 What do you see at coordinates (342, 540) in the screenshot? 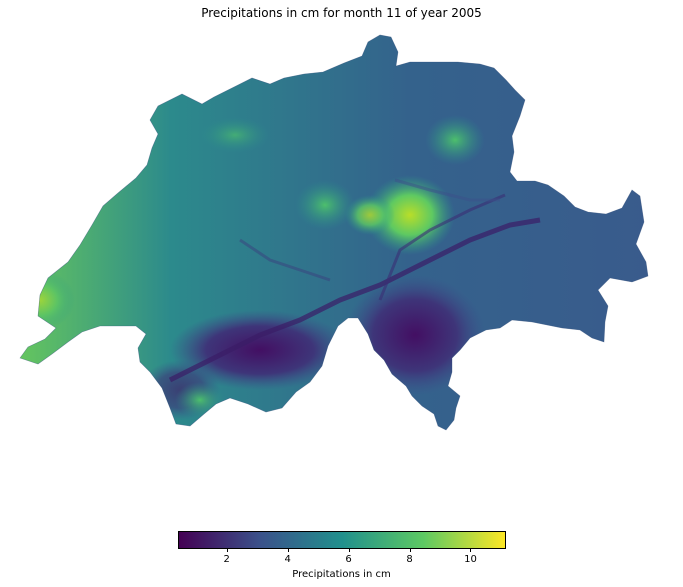
I see `colorbar-gradient` at bounding box center [342, 540].